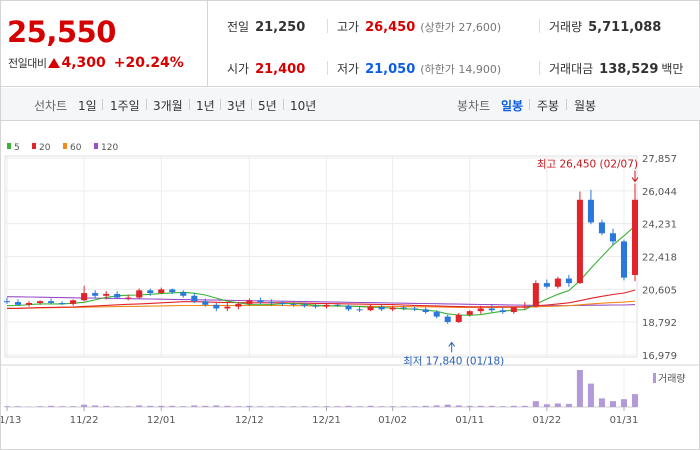 This screenshot has width=700, height=450. What do you see at coordinates (585, 106) in the screenshot?
I see `period-monthly: 월봉` at bounding box center [585, 106].